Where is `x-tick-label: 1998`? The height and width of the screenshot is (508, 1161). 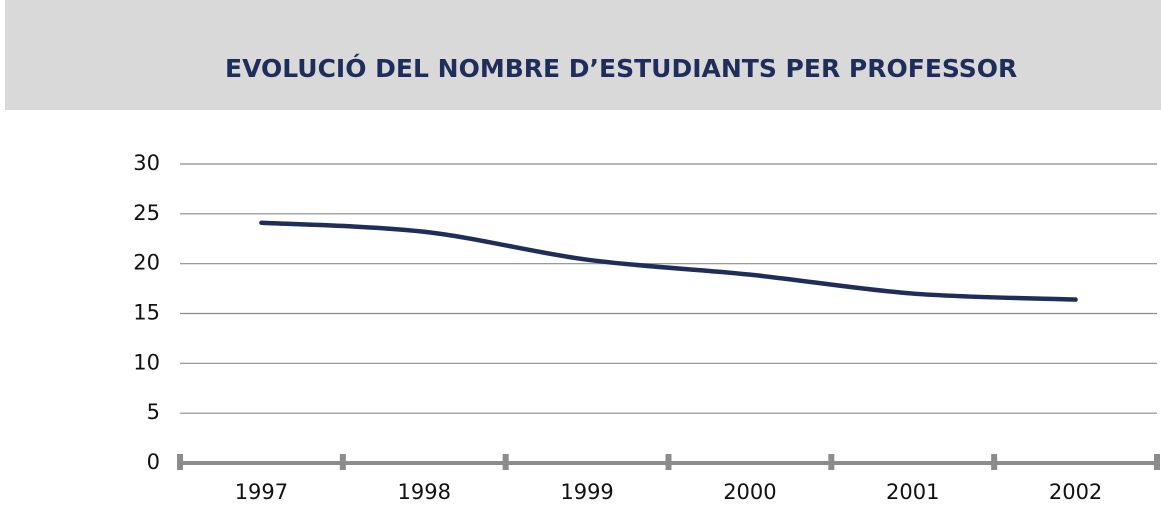 x-tick-label: 1998 is located at coordinates (424, 492).